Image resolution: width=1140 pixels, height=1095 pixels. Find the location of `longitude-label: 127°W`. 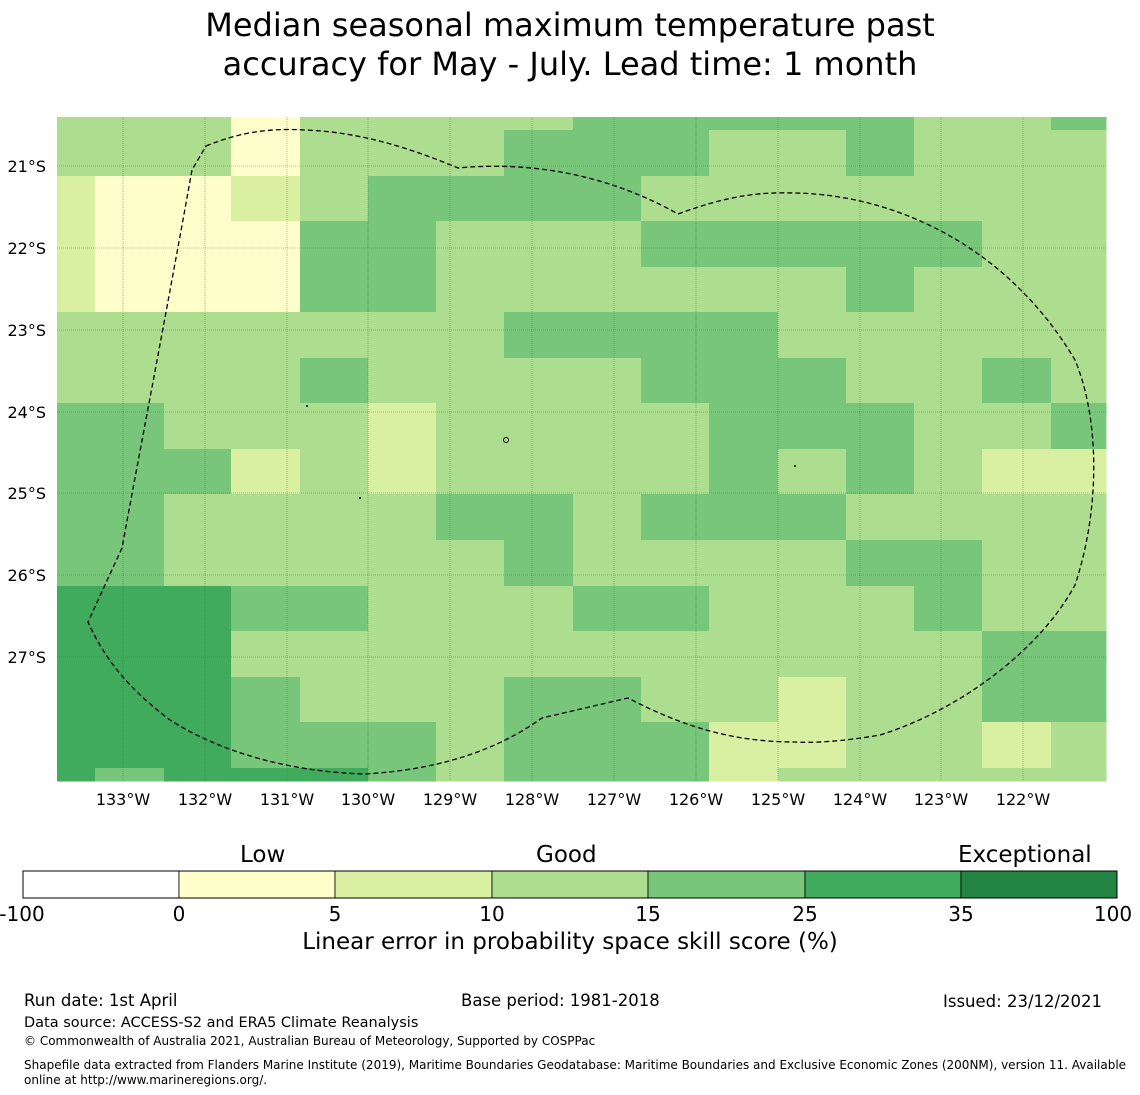

longitude-label: 127°W is located at coordinates (614, 799).